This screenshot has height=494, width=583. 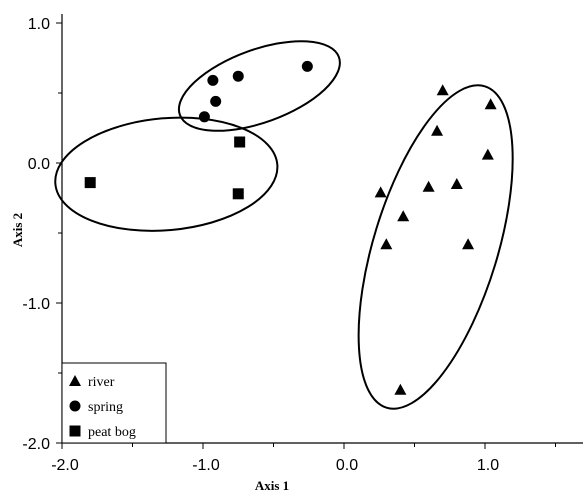 What do you see at coordinates (39, 164) in the screenshot?
I see `y-tick-label: 0.0` at bounding box center [39, 164].